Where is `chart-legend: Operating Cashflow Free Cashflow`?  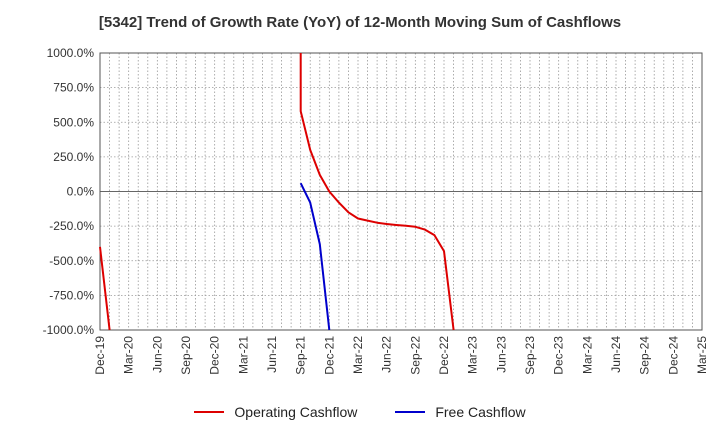
chart-legend: Operating Cashflow Free Cashflow is located at coordinates (360, 412).